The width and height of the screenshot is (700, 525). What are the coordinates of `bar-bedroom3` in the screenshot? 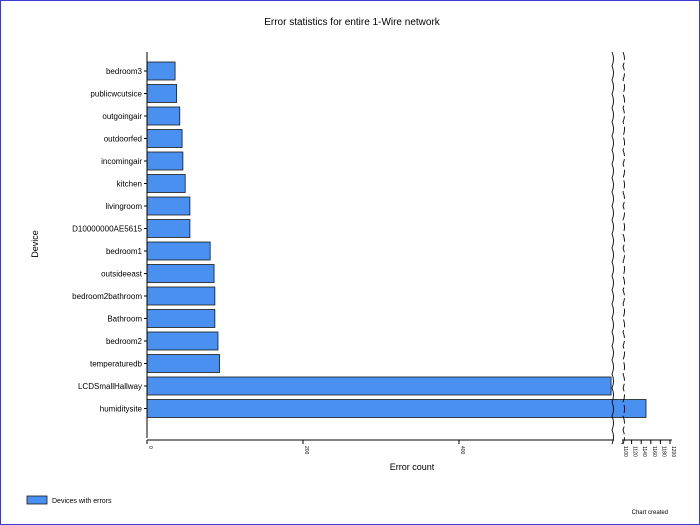 It's located at (161, 71).